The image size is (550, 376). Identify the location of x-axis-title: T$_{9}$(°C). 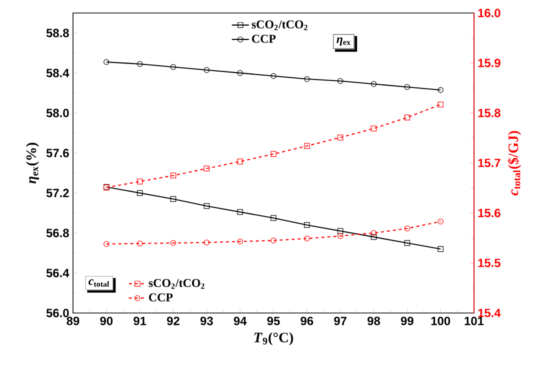
(274, 339).